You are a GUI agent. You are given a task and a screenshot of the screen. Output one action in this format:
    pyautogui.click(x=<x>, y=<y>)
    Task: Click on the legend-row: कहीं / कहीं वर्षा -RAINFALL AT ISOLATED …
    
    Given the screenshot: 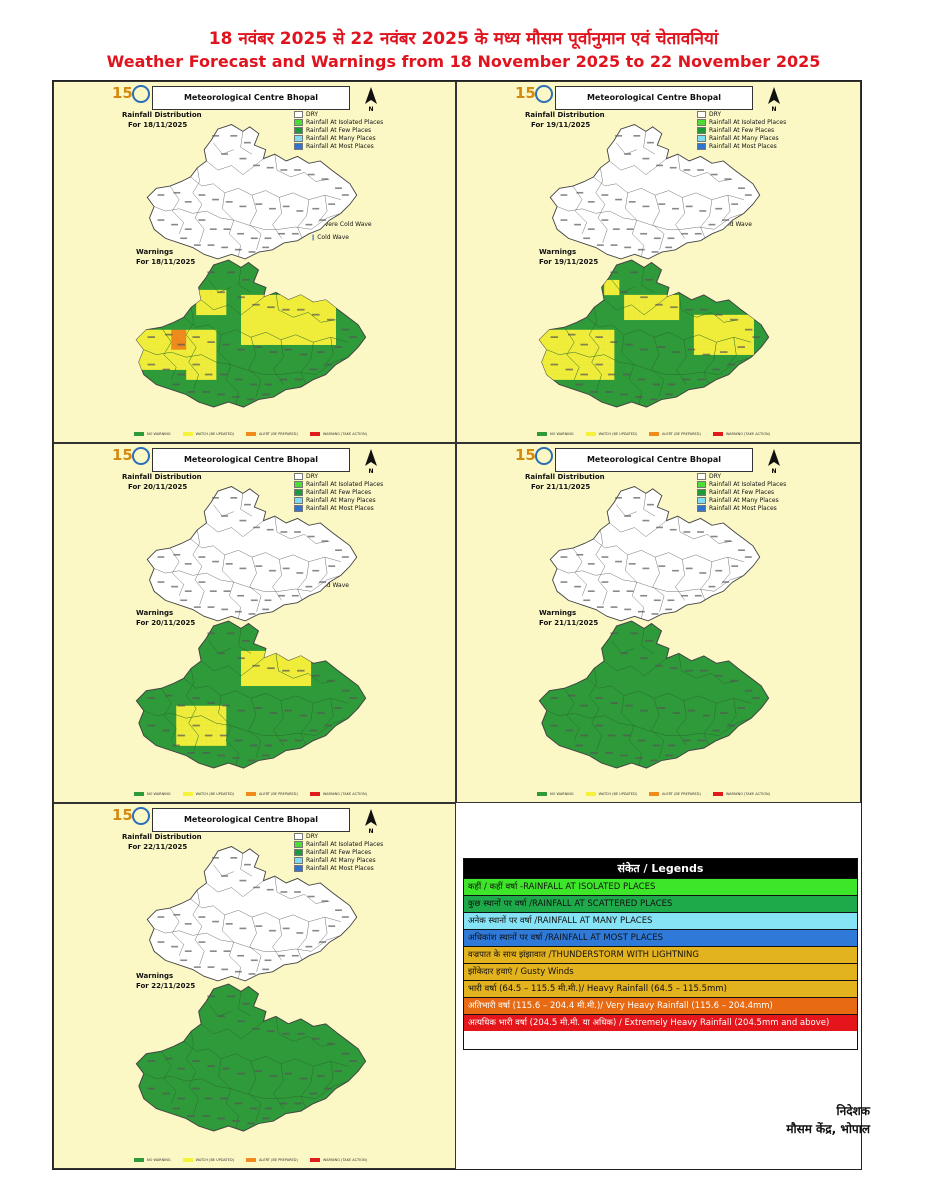 What is the action you would take?
    pyautogui.click(x=660, y=886)
    